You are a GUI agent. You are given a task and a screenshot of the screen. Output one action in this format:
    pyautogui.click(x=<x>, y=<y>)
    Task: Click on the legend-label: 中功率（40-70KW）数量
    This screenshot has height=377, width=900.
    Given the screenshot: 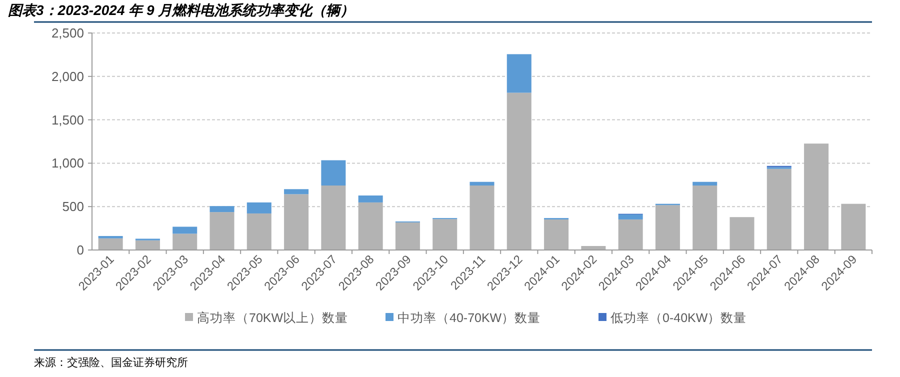 What is the action you would take?
    pyautogui.click(x=469, y=317)
    